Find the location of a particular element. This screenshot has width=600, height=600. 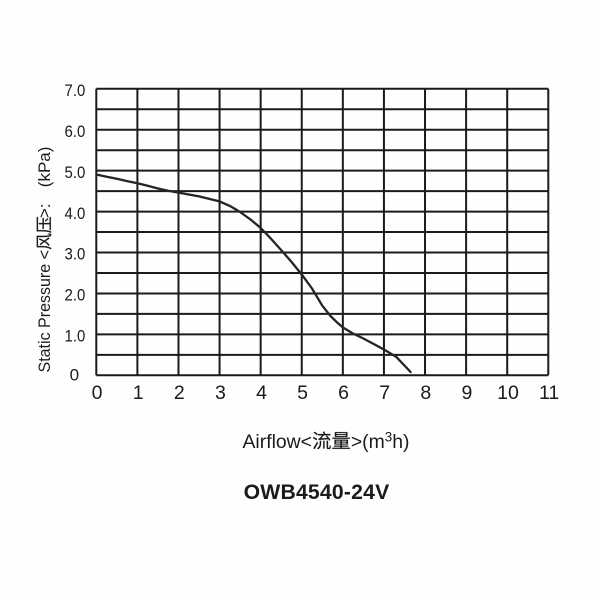

svg-text: h) is located at coordinates (400, 442).